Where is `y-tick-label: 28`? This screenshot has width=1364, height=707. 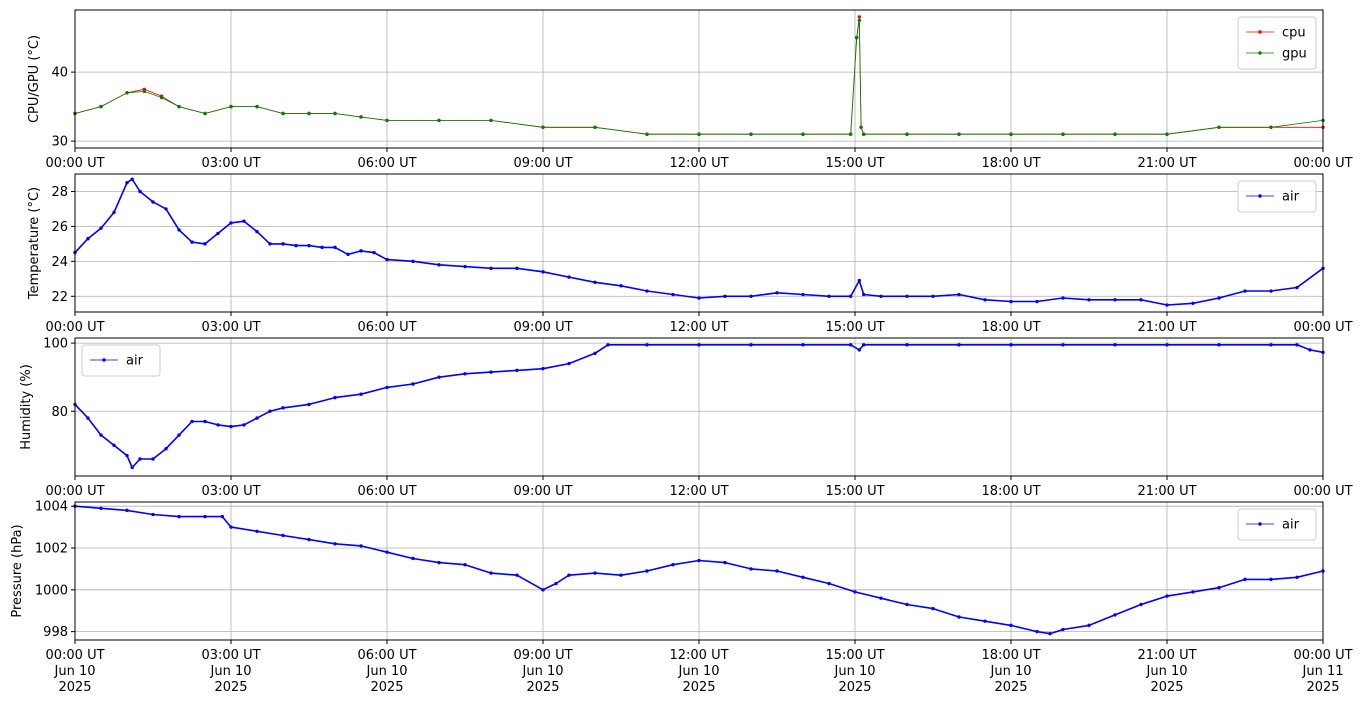
y-tick-label: 28 is located at coordinates (59, 192).